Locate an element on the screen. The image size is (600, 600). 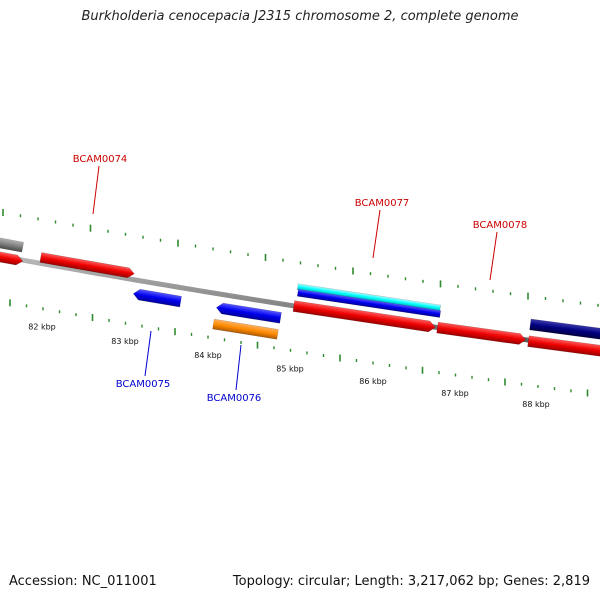
bcam0074-cds is located at coordinates (87, 265).